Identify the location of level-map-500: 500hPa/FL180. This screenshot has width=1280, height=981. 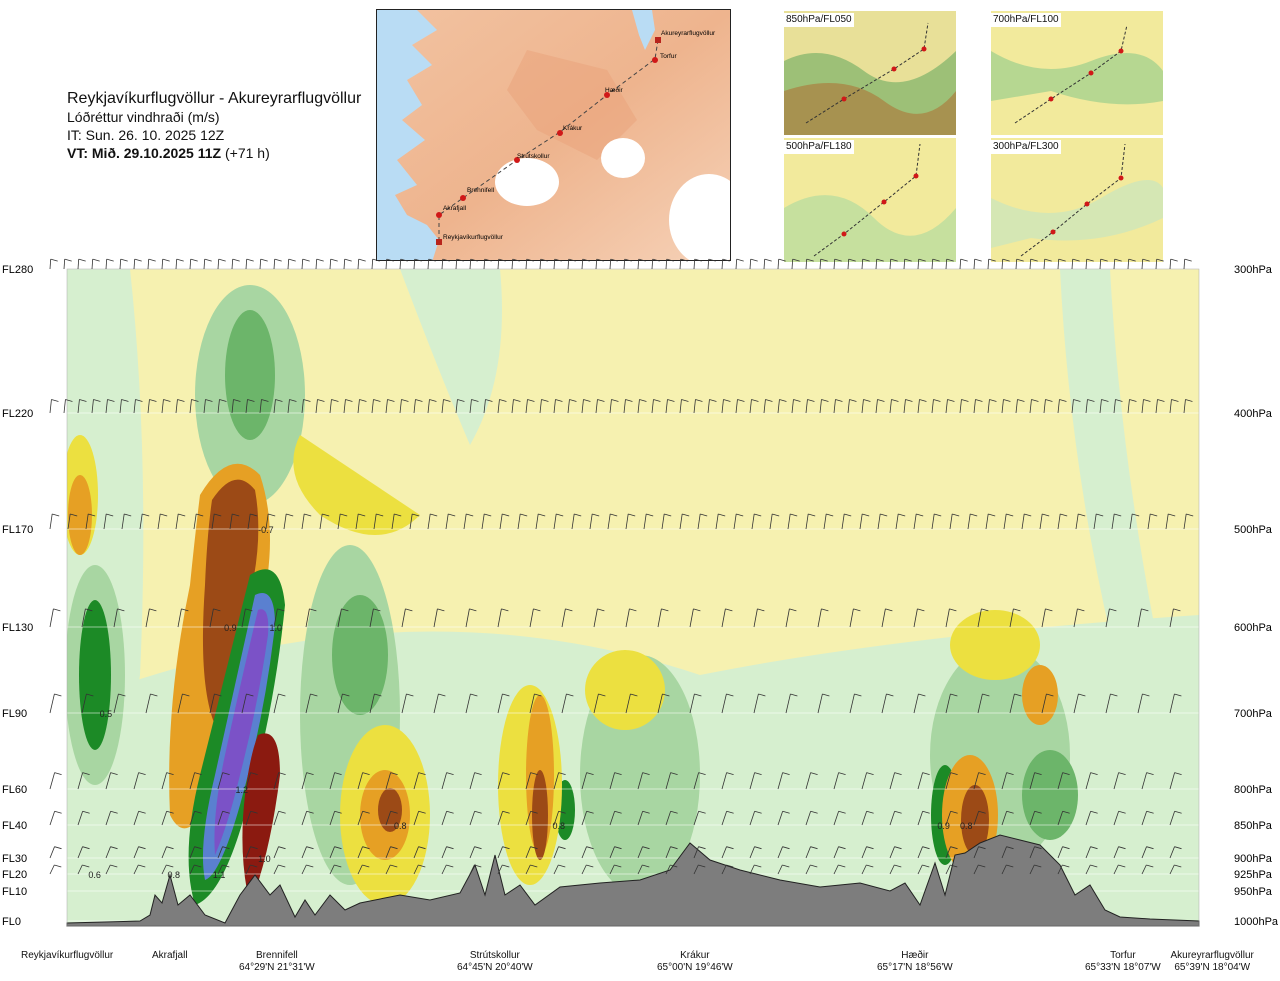
(870, 200).